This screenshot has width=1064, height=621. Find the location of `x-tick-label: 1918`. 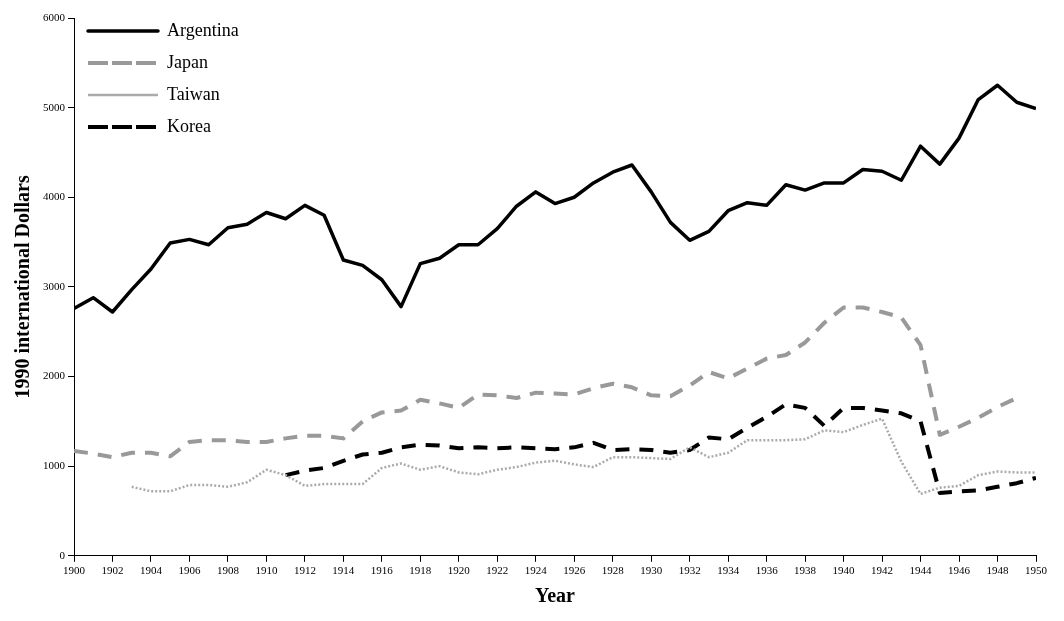

x-tick-label: 1918 is located at coordinates (420, 570).